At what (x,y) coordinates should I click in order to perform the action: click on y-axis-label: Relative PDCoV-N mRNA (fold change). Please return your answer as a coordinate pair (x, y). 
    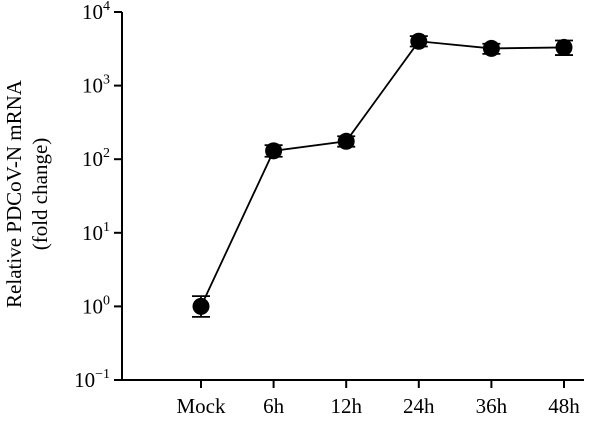
    Looking at the image, I should click on (27, 193).